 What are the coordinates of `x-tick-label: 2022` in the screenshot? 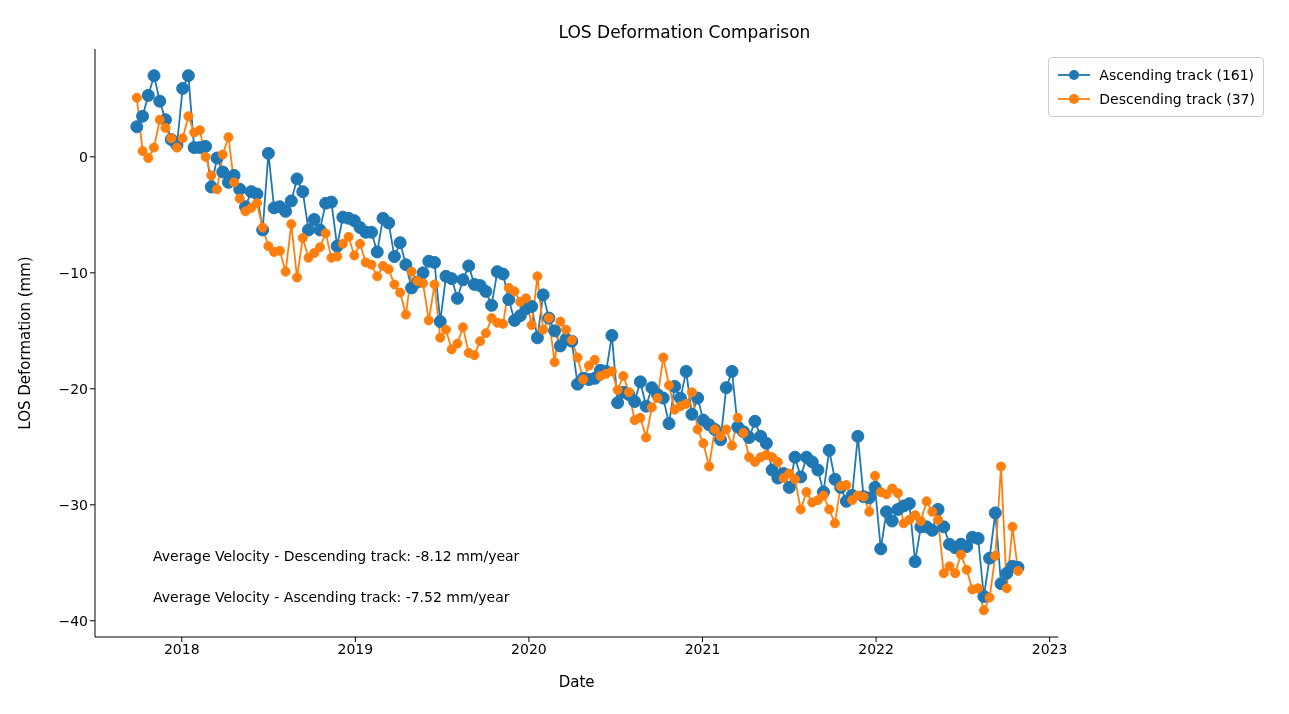 It's located at (876, 648).